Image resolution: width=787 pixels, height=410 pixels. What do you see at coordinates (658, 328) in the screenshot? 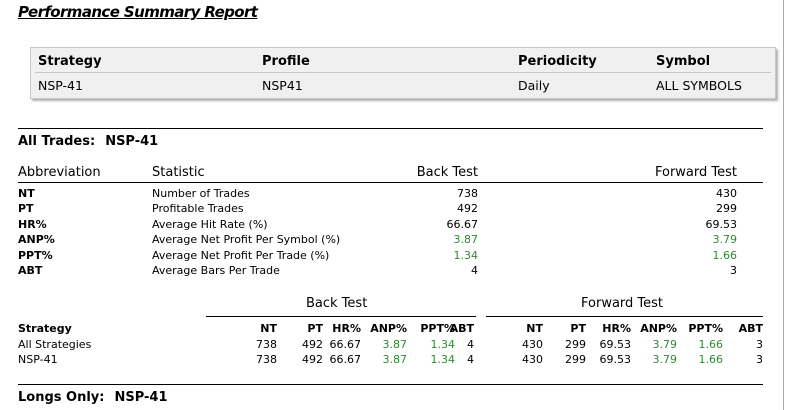
I see `forward-metric-header: ANP%` at bounding box center [658, 328].